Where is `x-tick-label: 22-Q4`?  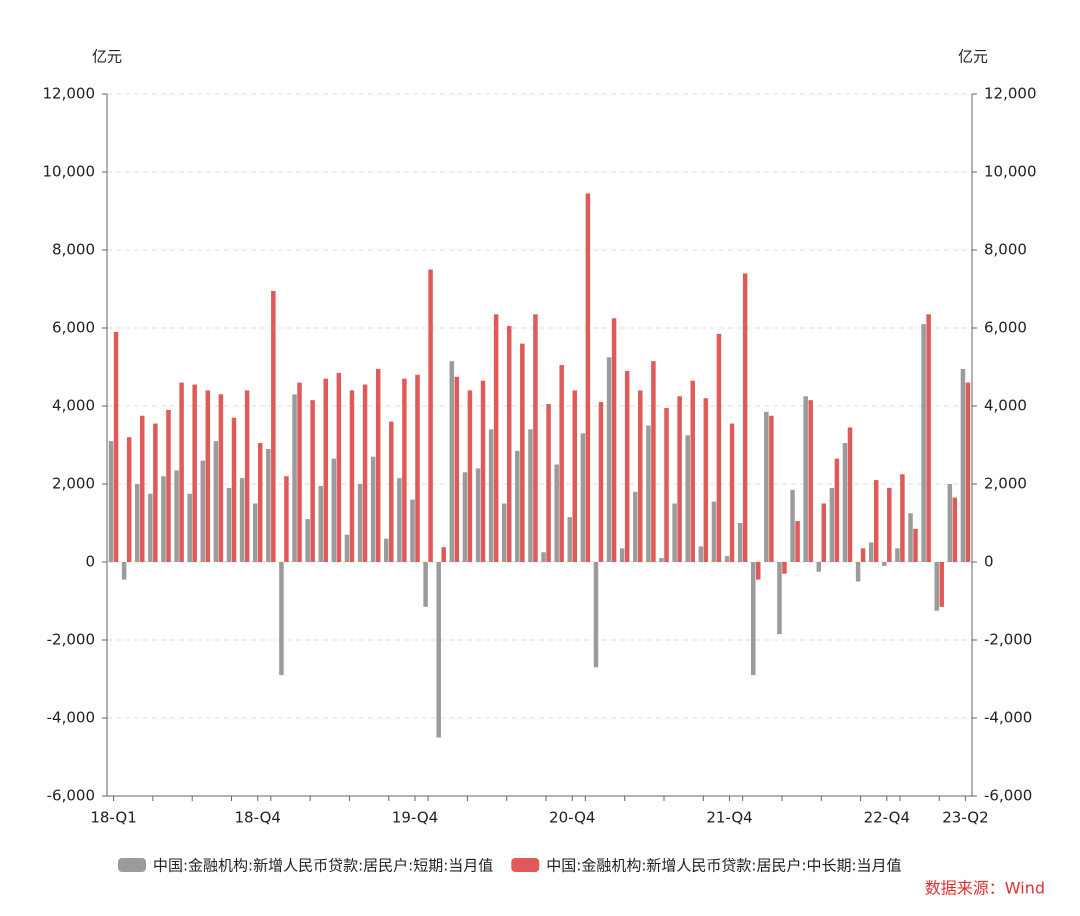
x-tick-label: 22-Q4 is located at coordinates (887, 818).